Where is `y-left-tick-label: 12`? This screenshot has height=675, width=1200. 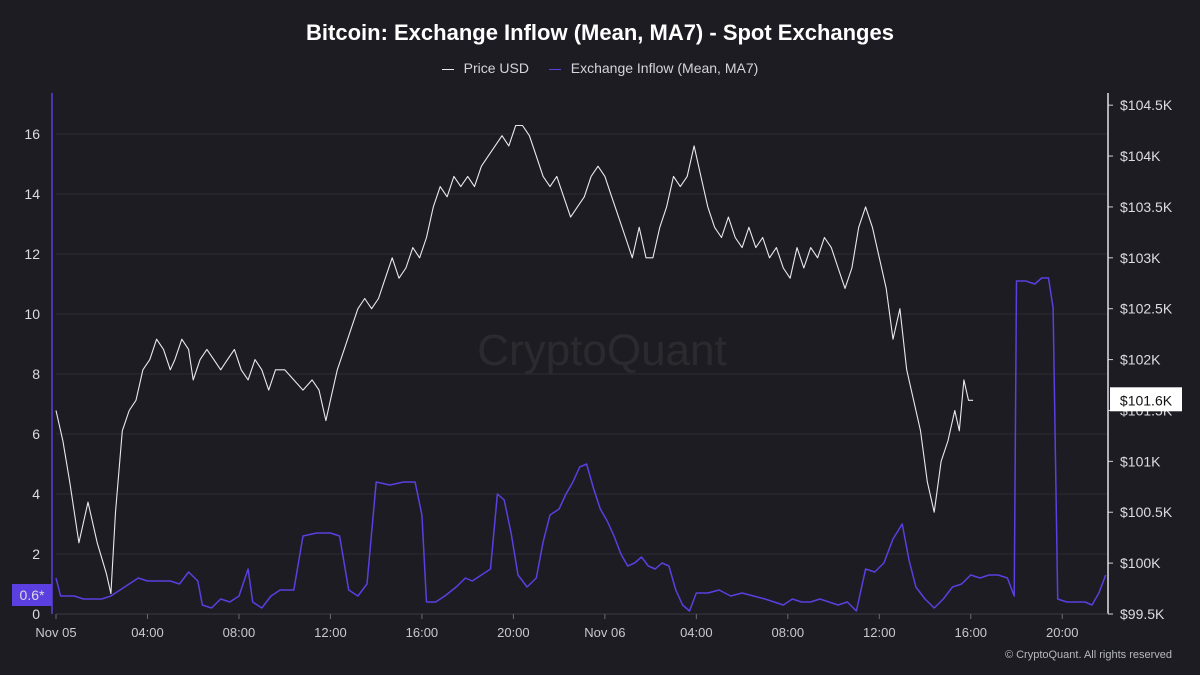 y-left-tick-label: 12 is located at coordinates (32, 254).